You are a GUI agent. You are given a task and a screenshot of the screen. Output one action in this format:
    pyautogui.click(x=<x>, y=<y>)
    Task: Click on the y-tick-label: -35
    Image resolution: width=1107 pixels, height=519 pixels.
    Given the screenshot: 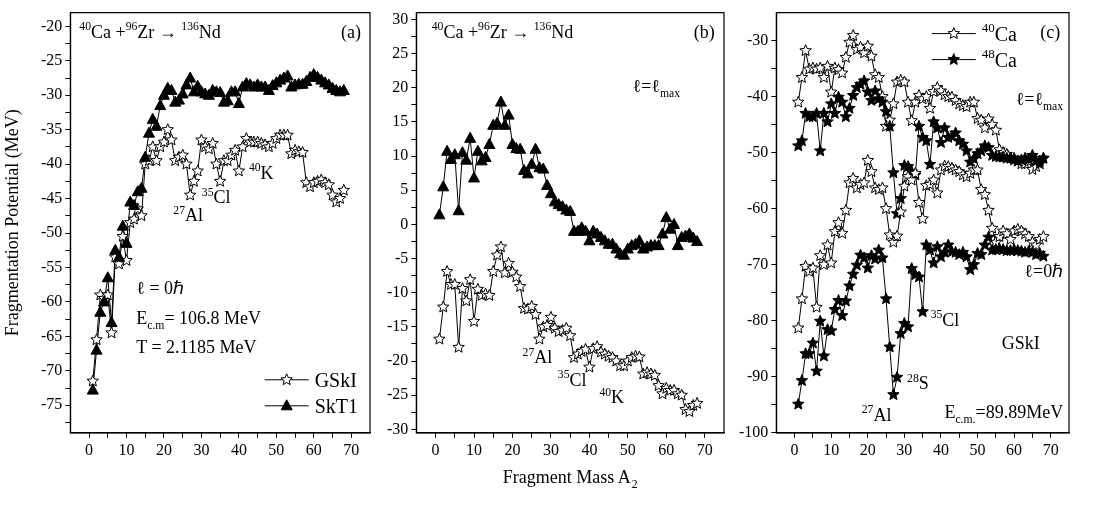 What is the action you would take?
    pyautogui.click(x=52, y=128)
    